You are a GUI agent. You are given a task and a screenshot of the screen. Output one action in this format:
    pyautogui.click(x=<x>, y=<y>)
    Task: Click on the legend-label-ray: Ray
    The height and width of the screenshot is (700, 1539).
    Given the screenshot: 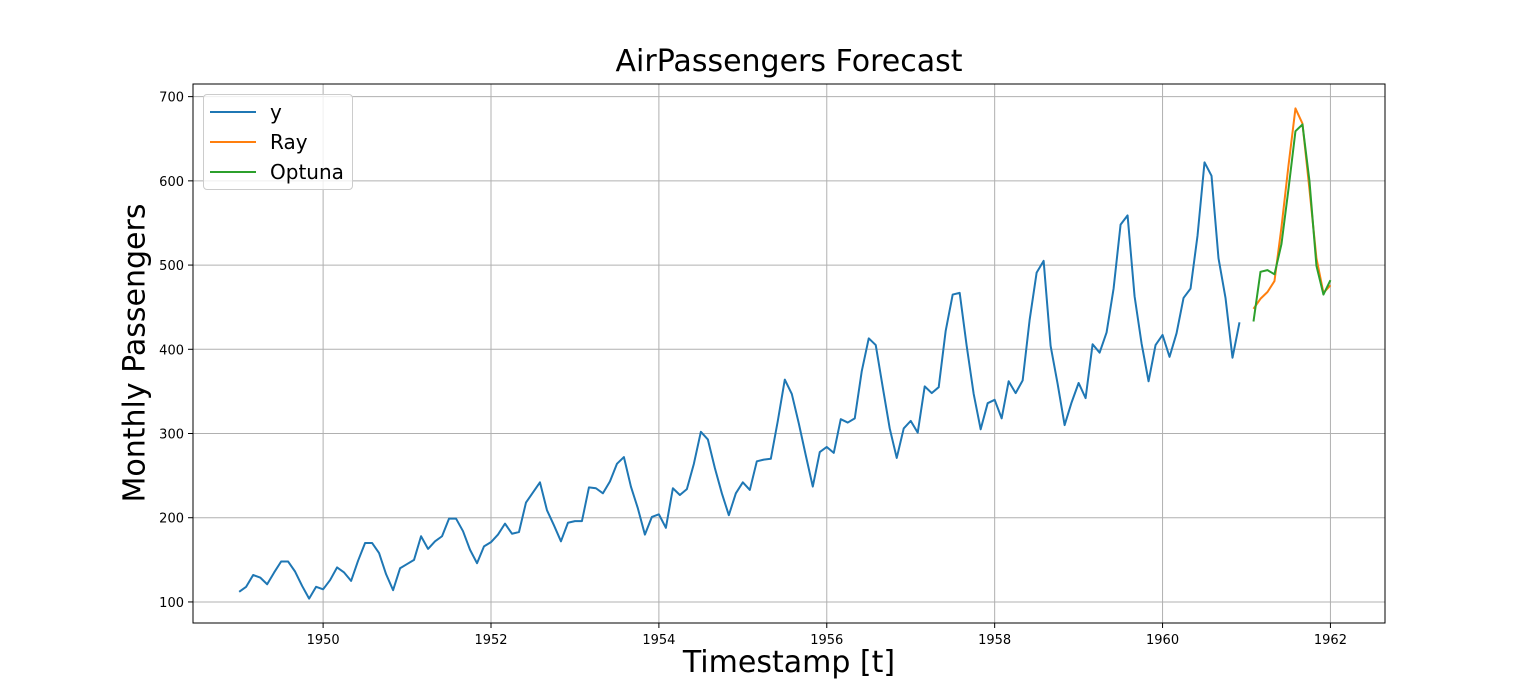 What is the action you would take?
    pyautogui.click(x=289, y=142)
    